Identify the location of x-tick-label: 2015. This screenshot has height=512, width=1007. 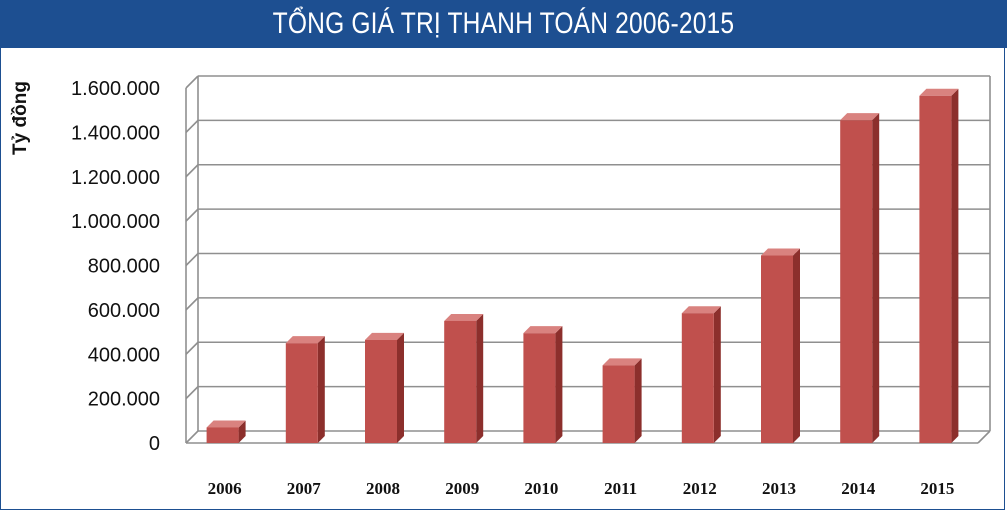
(937, 488).